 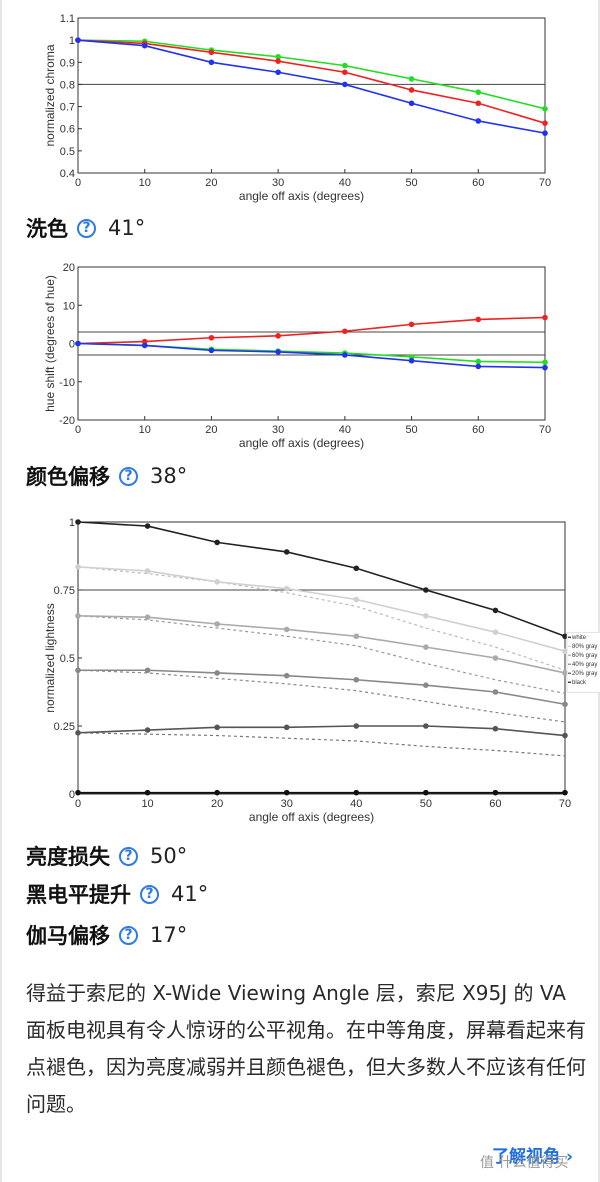 I want to click on chevron-right-icon: ›, so click(x=570, y=1157).